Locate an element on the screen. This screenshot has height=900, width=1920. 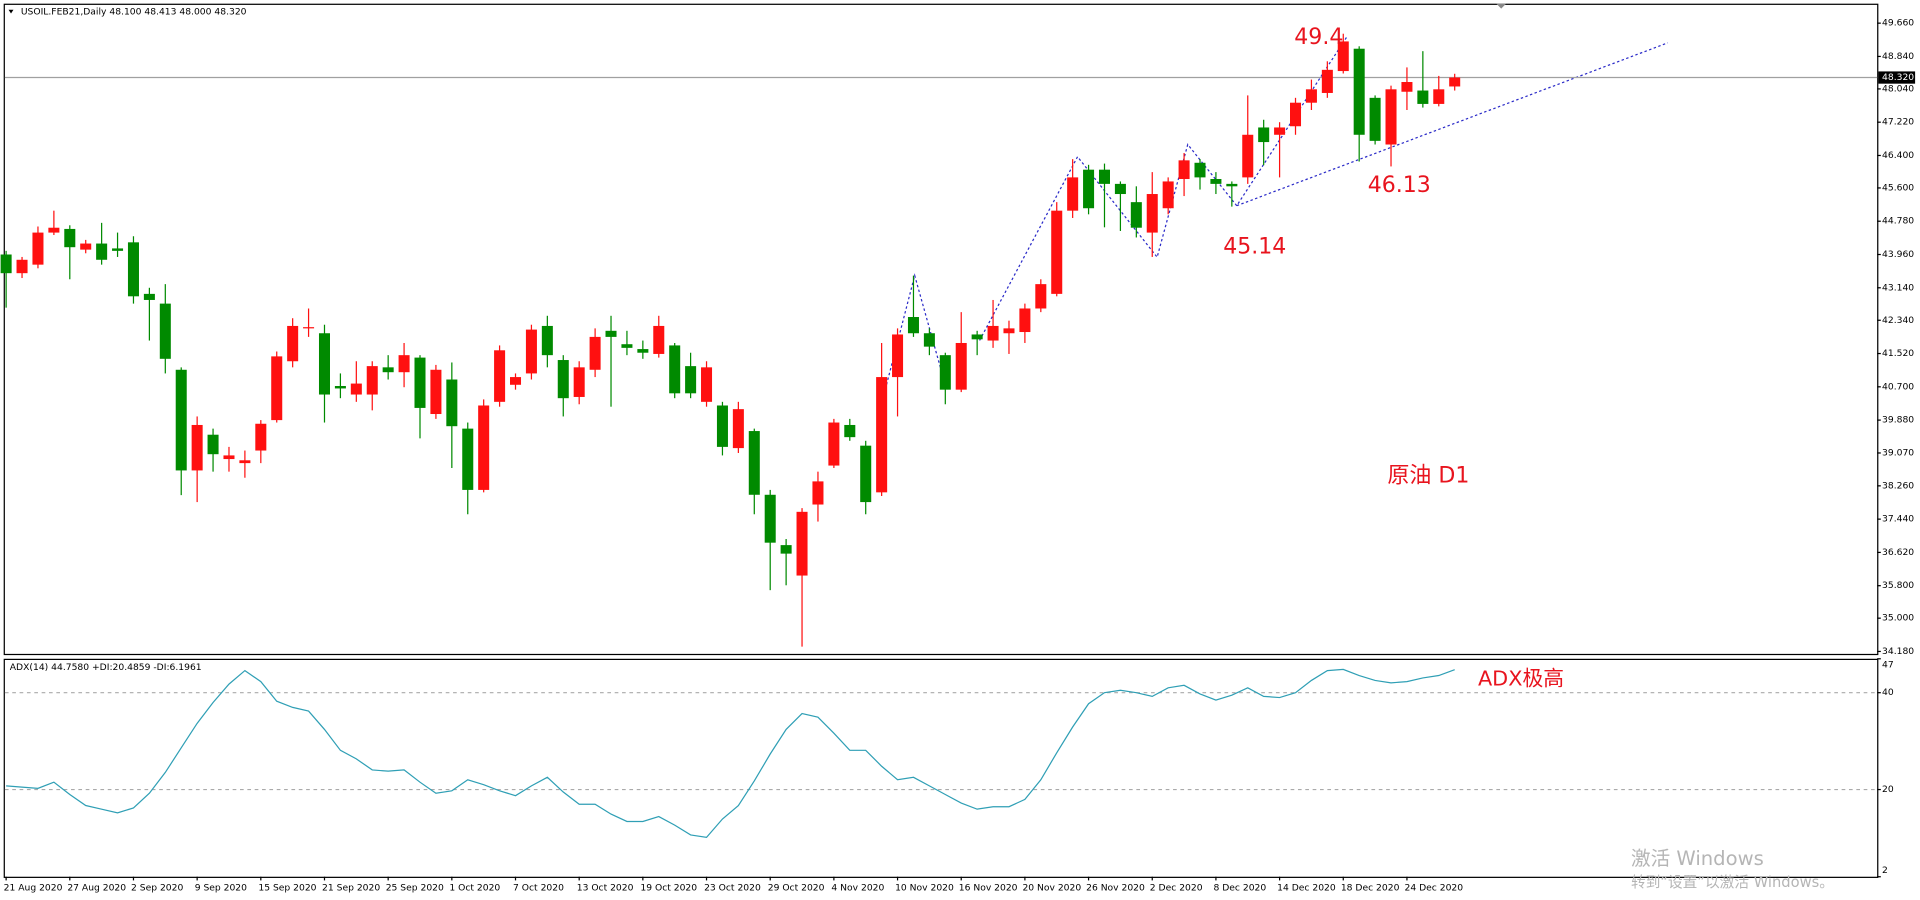
y-tick-label: 47 is located at coordinates (1888, 664).